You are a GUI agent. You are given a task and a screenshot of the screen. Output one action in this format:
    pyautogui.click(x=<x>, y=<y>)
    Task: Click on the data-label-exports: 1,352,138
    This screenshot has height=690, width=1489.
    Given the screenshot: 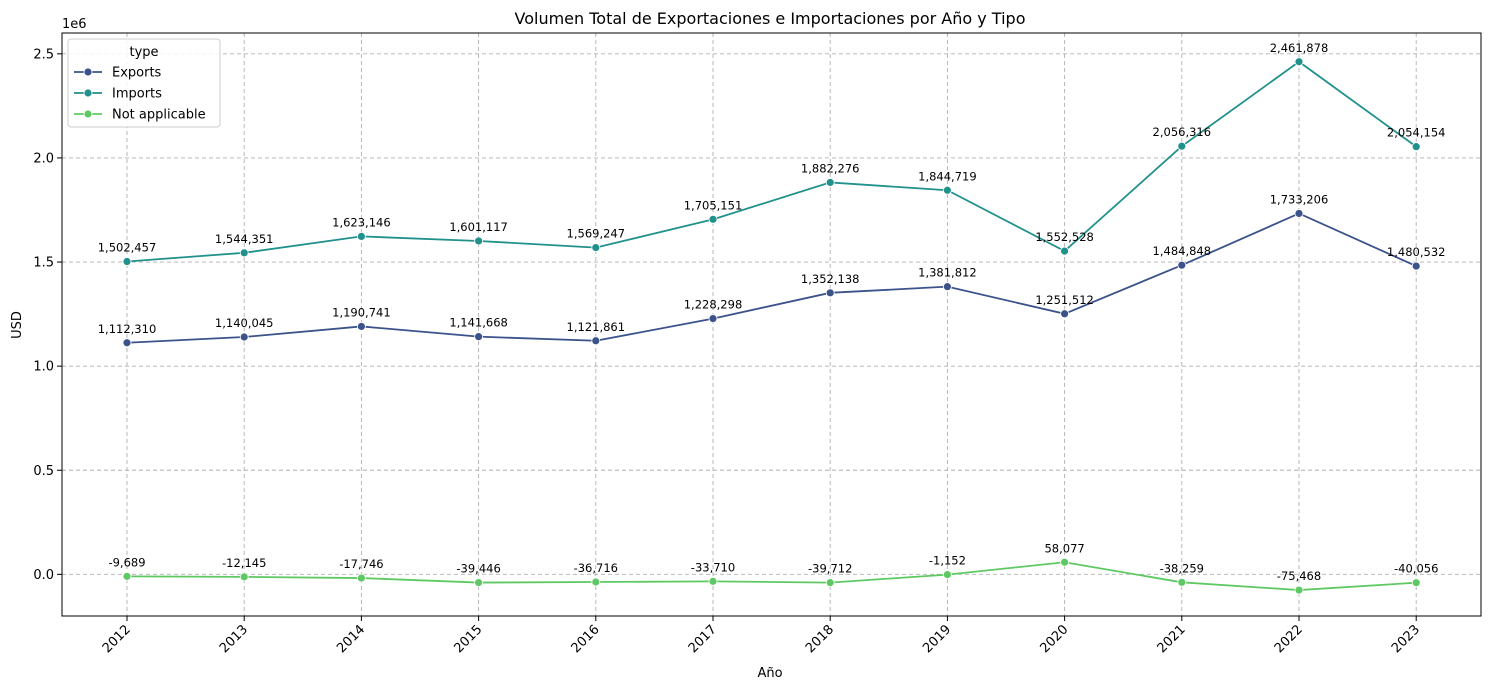 What is the action you would take?
    pyautogui.click(x=830, y=279)
    